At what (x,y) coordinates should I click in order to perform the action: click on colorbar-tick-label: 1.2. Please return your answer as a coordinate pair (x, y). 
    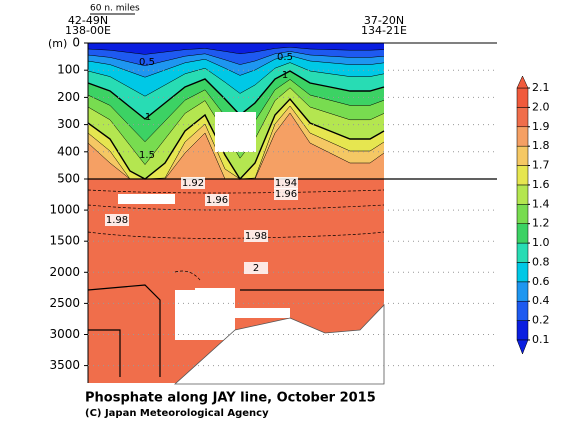
    Looking at the image, I should click on (541, 223).